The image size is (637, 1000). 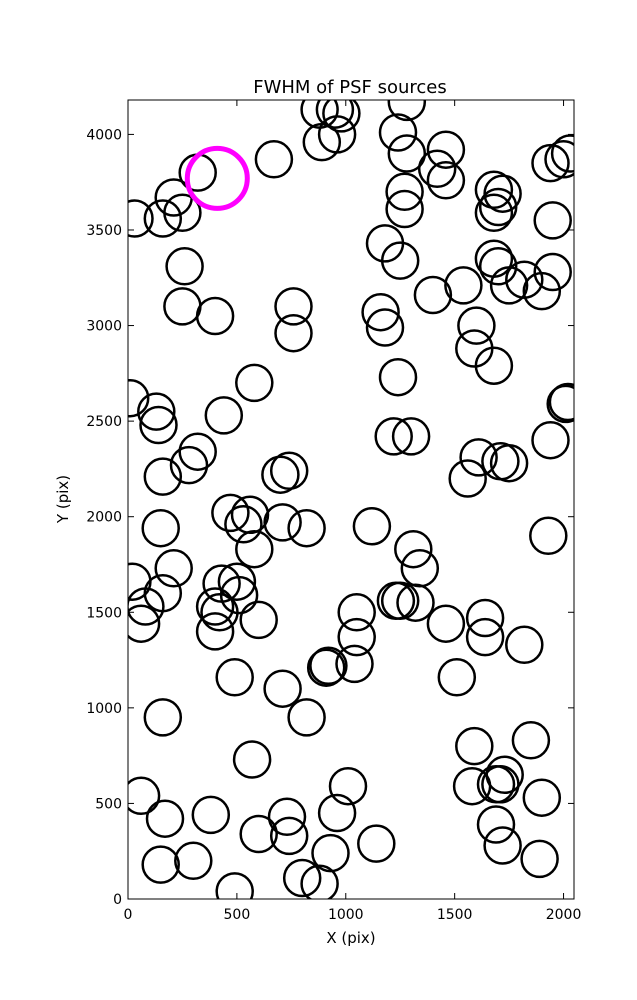 I want to click on x-tick-label: 0, so click(x=128, y=915).